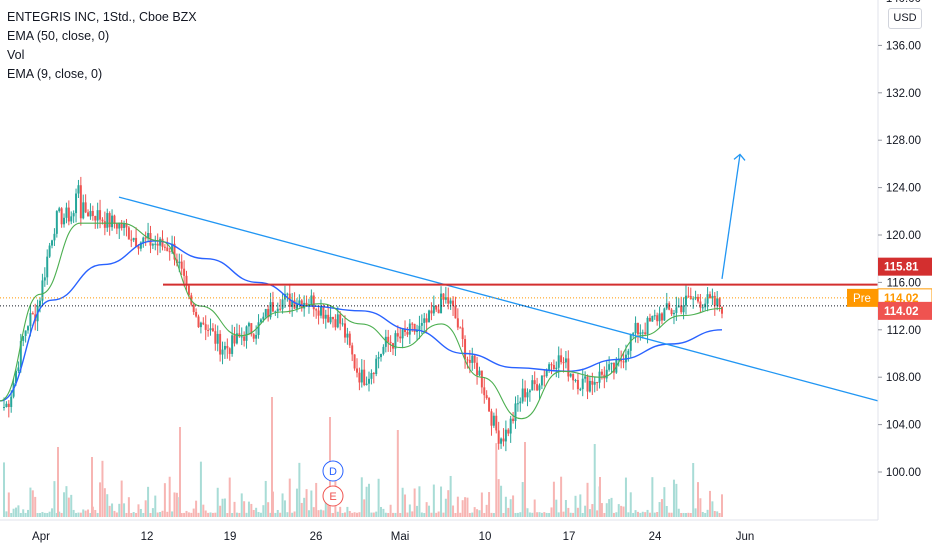 Image resolution: width=932 pixels, height=550 pixels. What do you see at coordinates (889, 289) in the screenshot?
I see `price-tags: 115.81Pre 114.02114.02` at bounding box center [889, 289].